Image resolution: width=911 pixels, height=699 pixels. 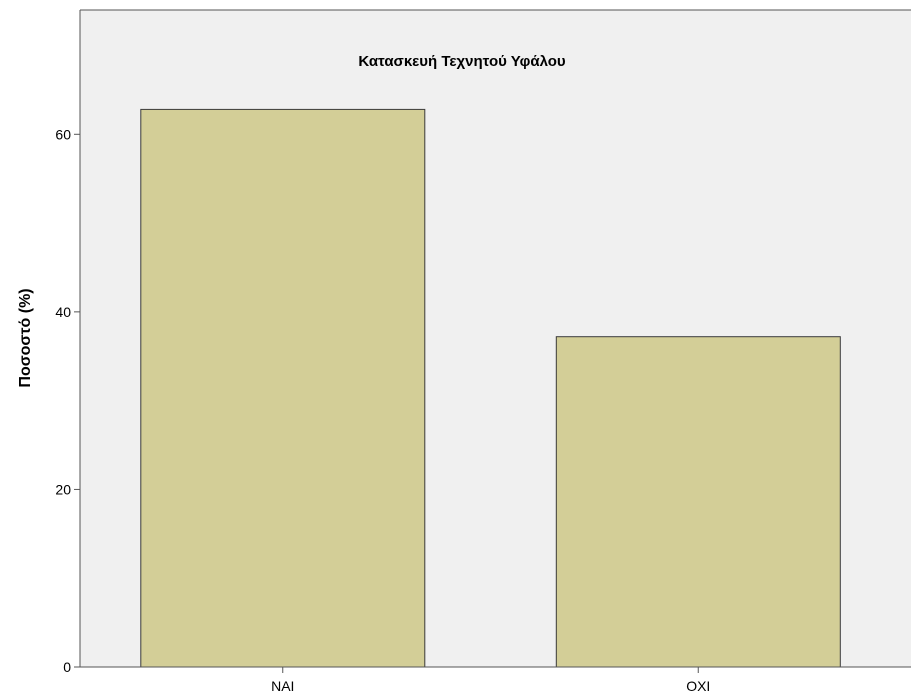 I want to click on y-tick-label: 60, so click(x=63, y=134).